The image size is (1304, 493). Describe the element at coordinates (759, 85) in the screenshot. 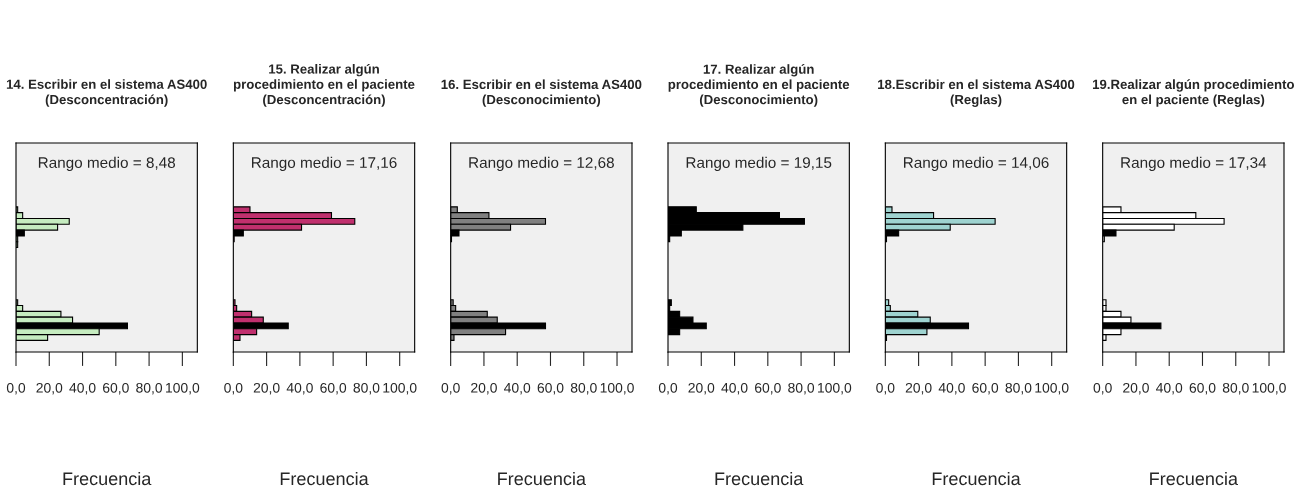

I see `chart-title: 17. Realizar algún procedimiento en el paciente (Desconocimiento)` at that location.